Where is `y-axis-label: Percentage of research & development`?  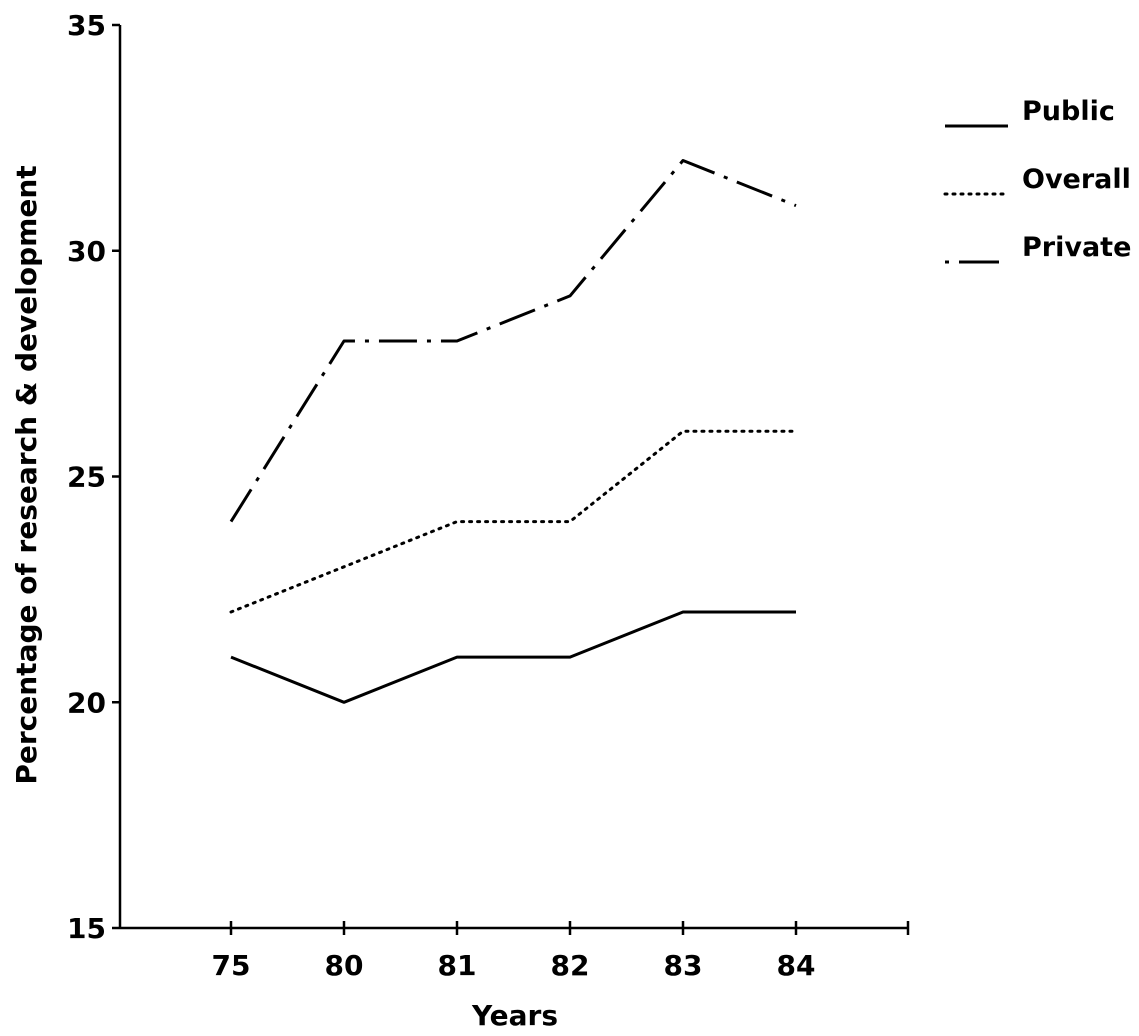
y-axis-label: Percentage of research & development is located at coordinates (26, 474).